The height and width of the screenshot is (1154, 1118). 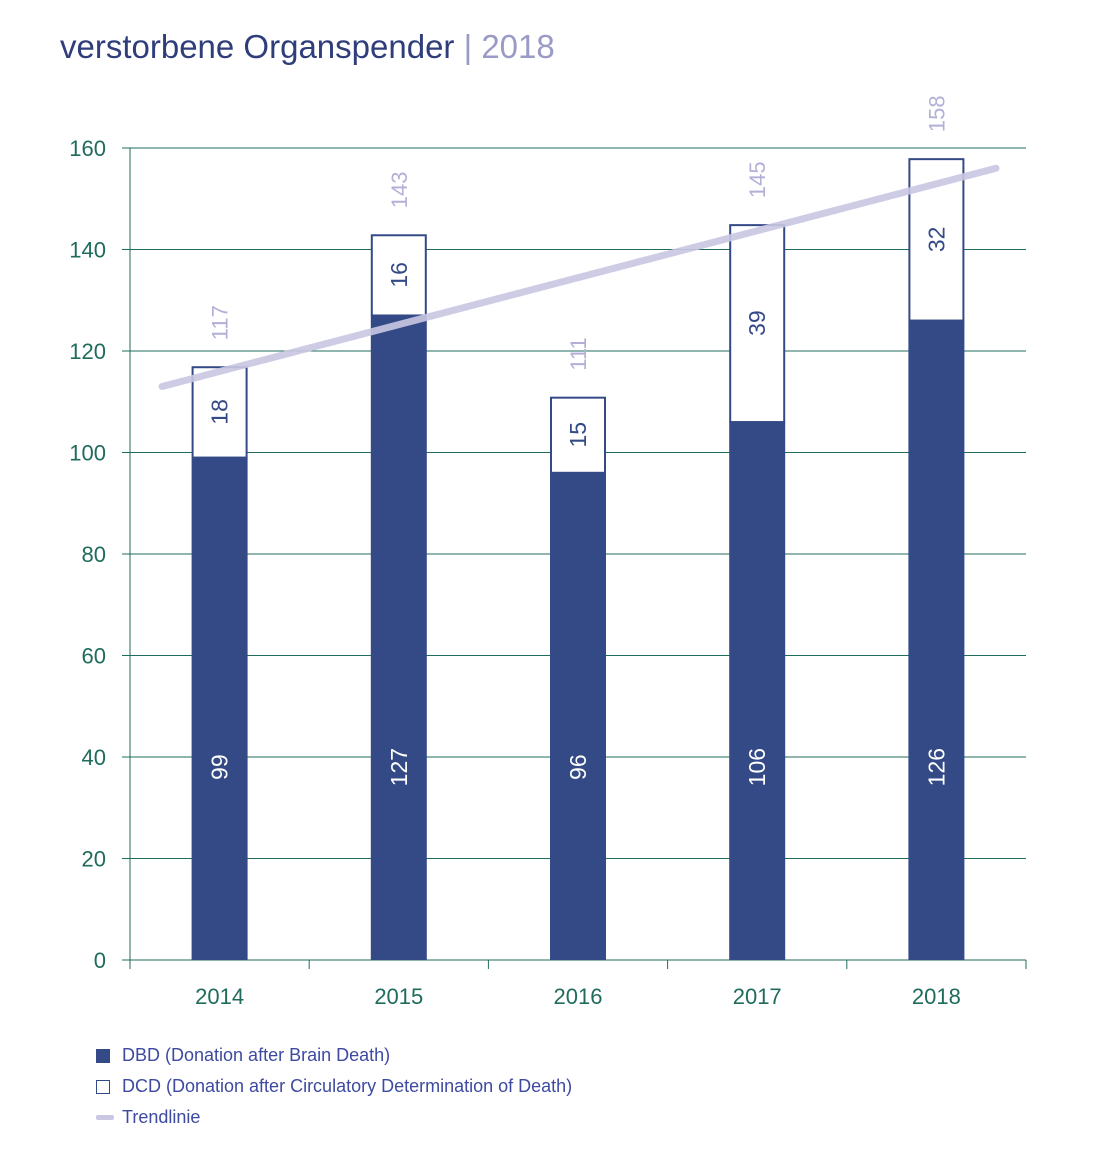 I want to click on x-tick-label: 2014, so click(x=219, y=996).